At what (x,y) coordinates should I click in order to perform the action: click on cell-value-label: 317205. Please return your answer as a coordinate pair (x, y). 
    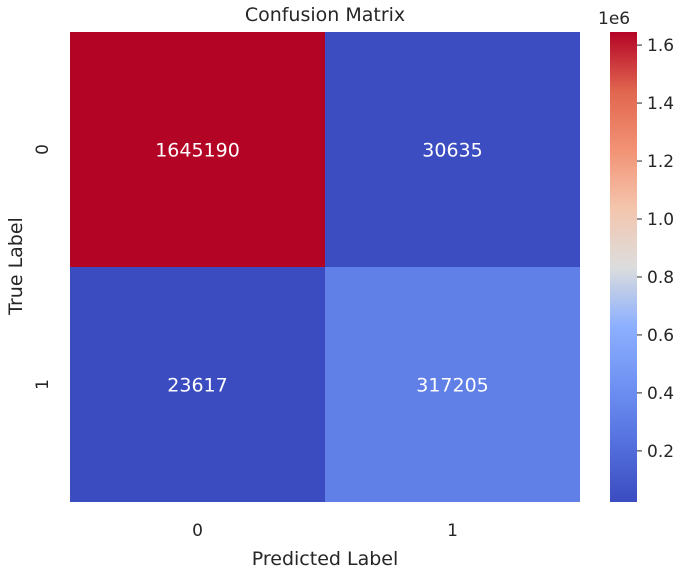
    Looking at the image, I should click on (452, 386).